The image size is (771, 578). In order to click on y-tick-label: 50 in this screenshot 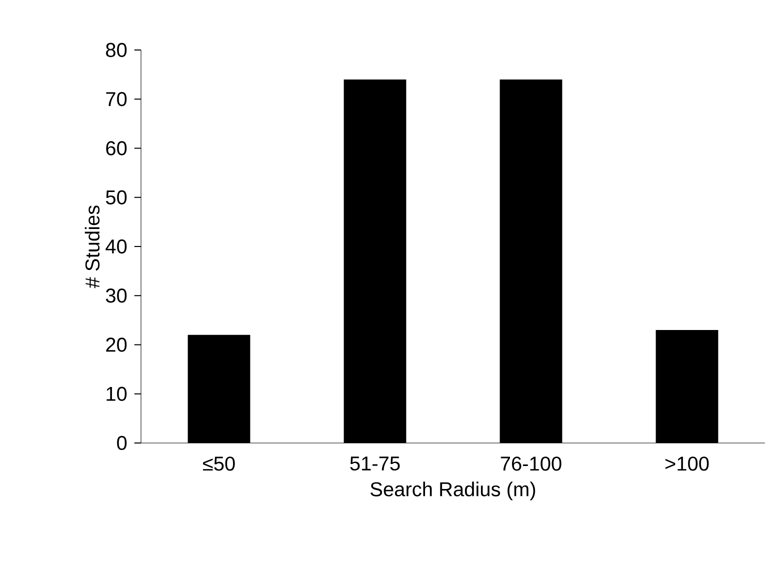, I will do `click(116, 197)`.